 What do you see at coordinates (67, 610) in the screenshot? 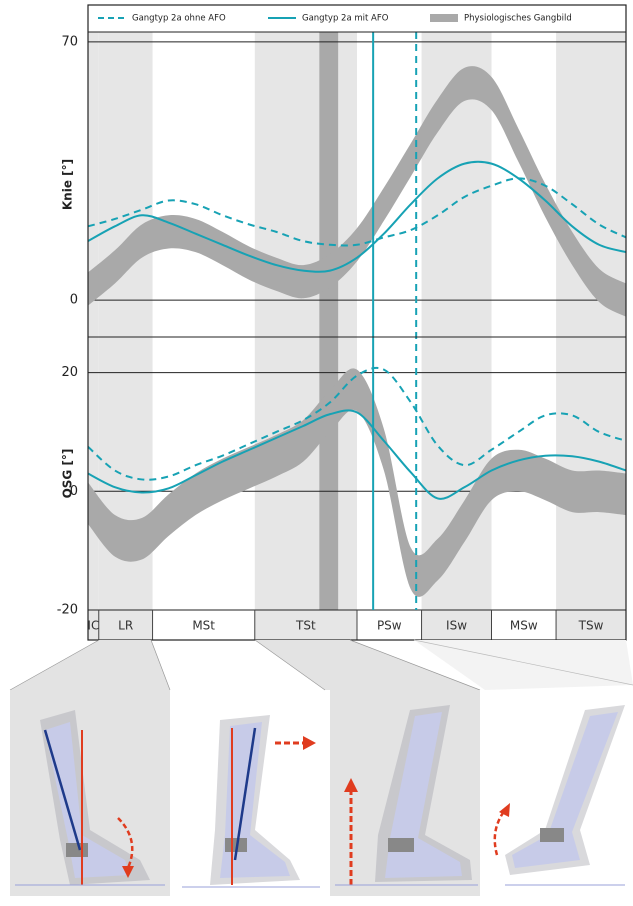
I see `y-tick-label: -20` at bounding box center [67, 610].